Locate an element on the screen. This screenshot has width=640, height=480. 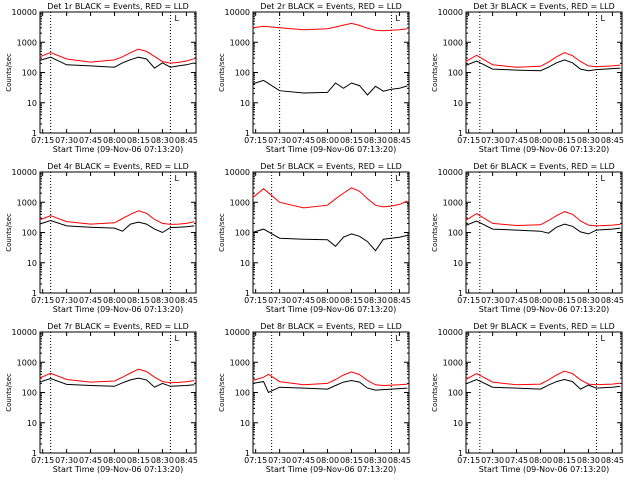
chart-title: Det 6r BLACK = Events, RED = LLD is located at coordinates (544, 166).